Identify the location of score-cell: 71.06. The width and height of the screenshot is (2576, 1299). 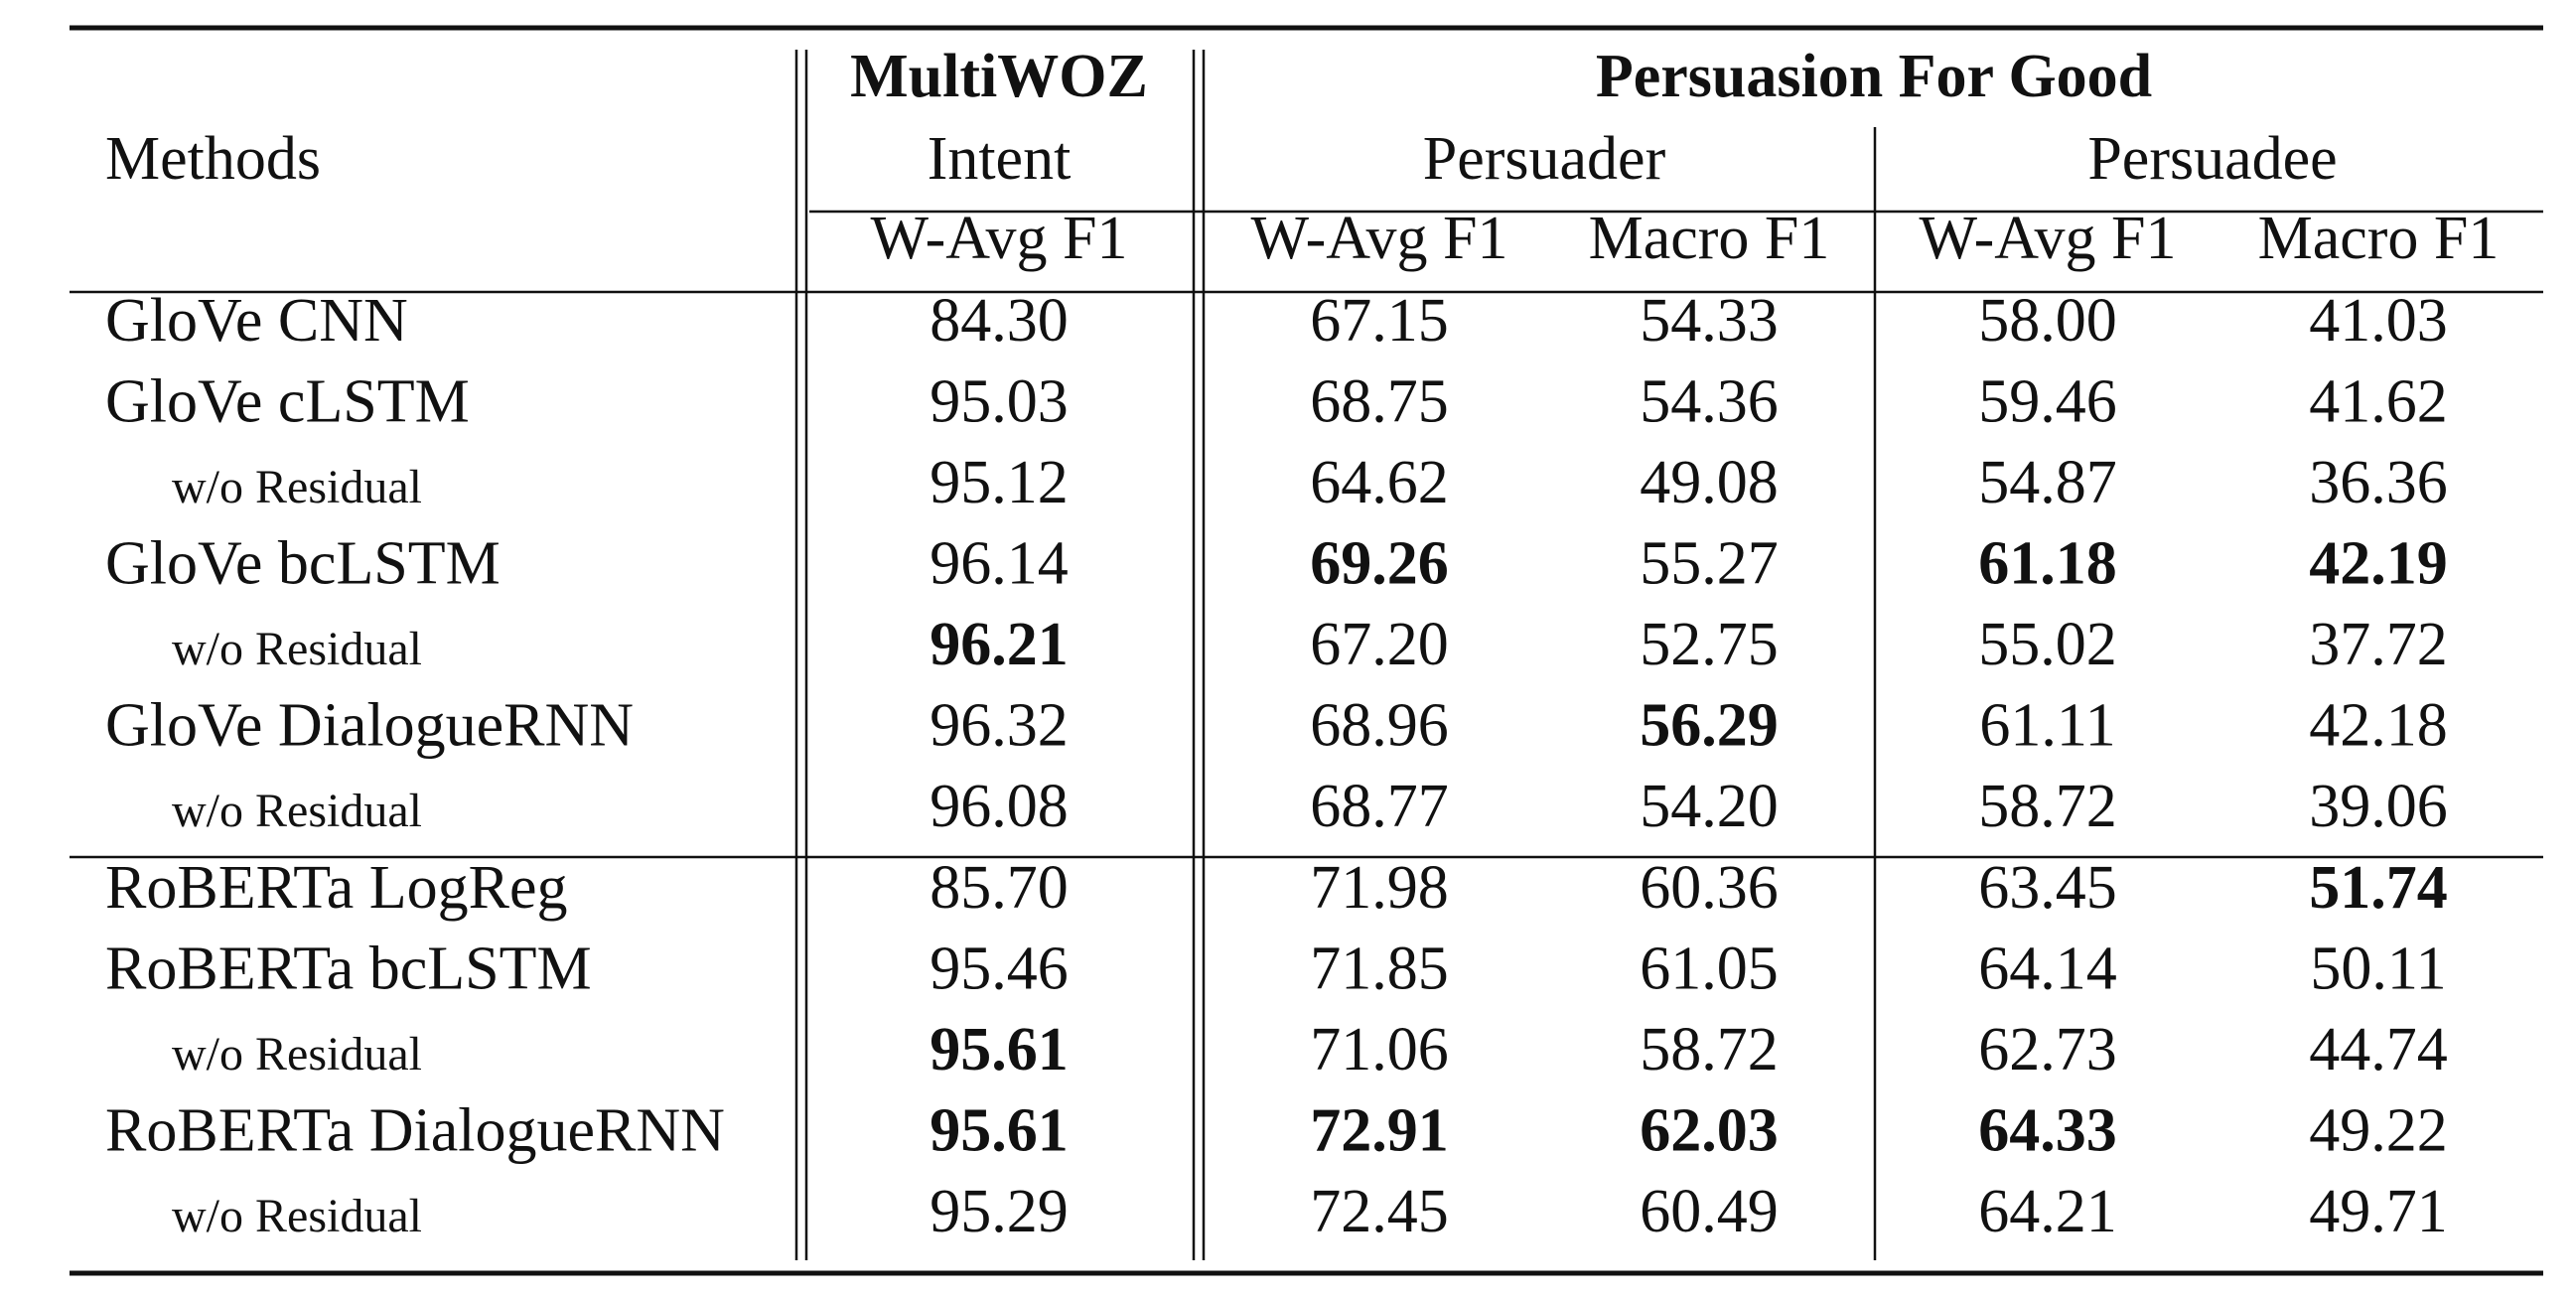
(1379, 1049).